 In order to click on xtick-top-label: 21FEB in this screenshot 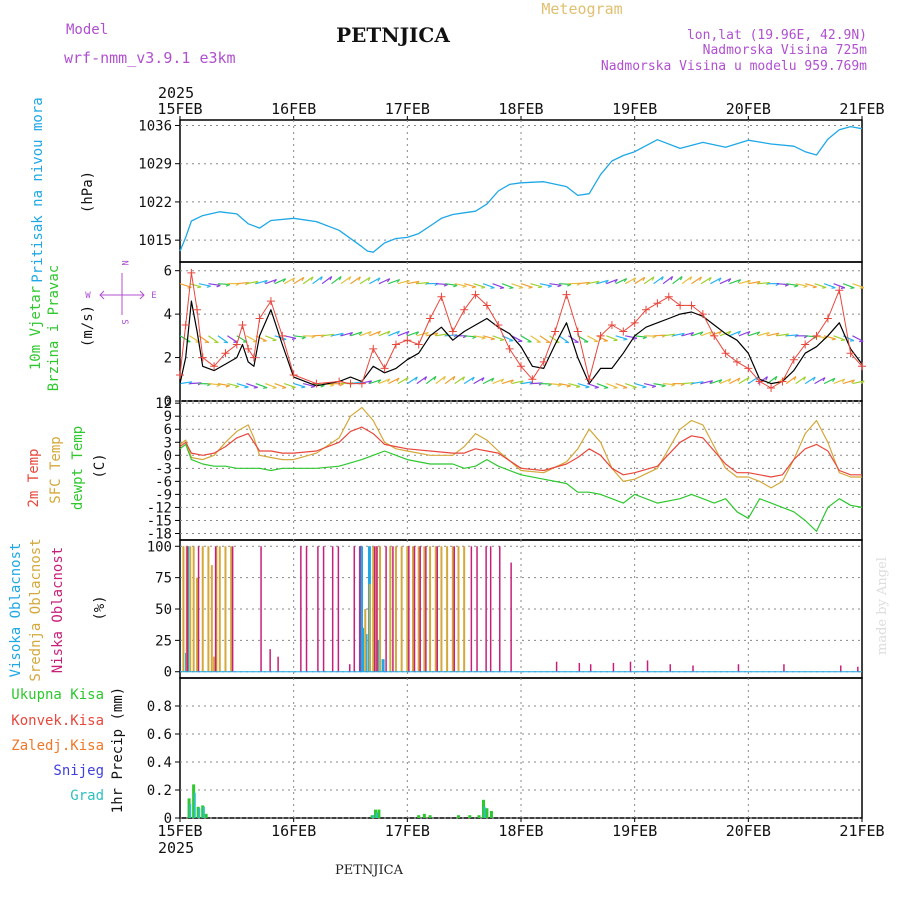, I will do `click(861, 109)`.